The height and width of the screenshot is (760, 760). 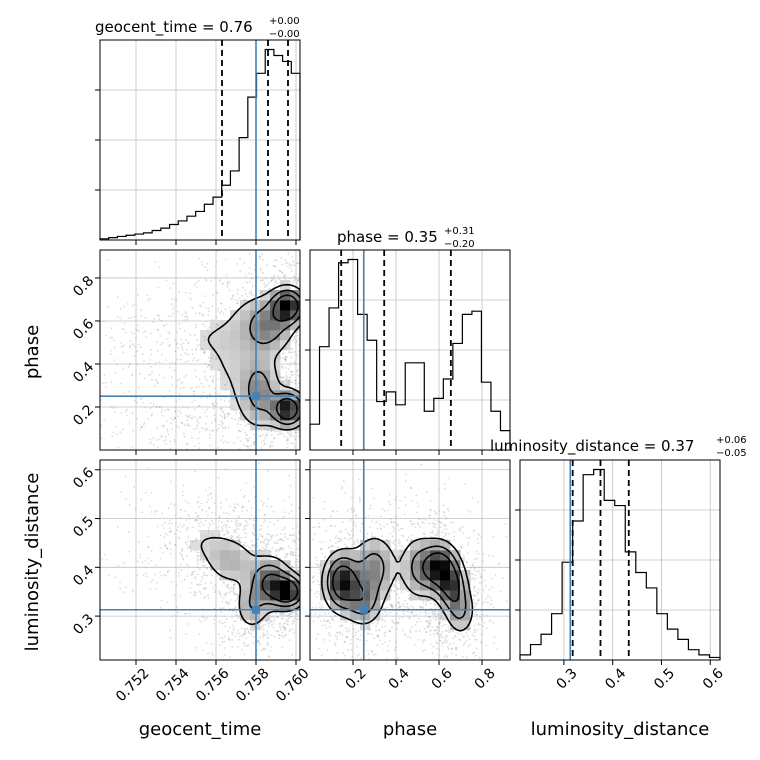 What do you see at coordinates (83, 286) in the screenshot?
I see `y-tick-label: 0.8` at bounding box center [83, 286].